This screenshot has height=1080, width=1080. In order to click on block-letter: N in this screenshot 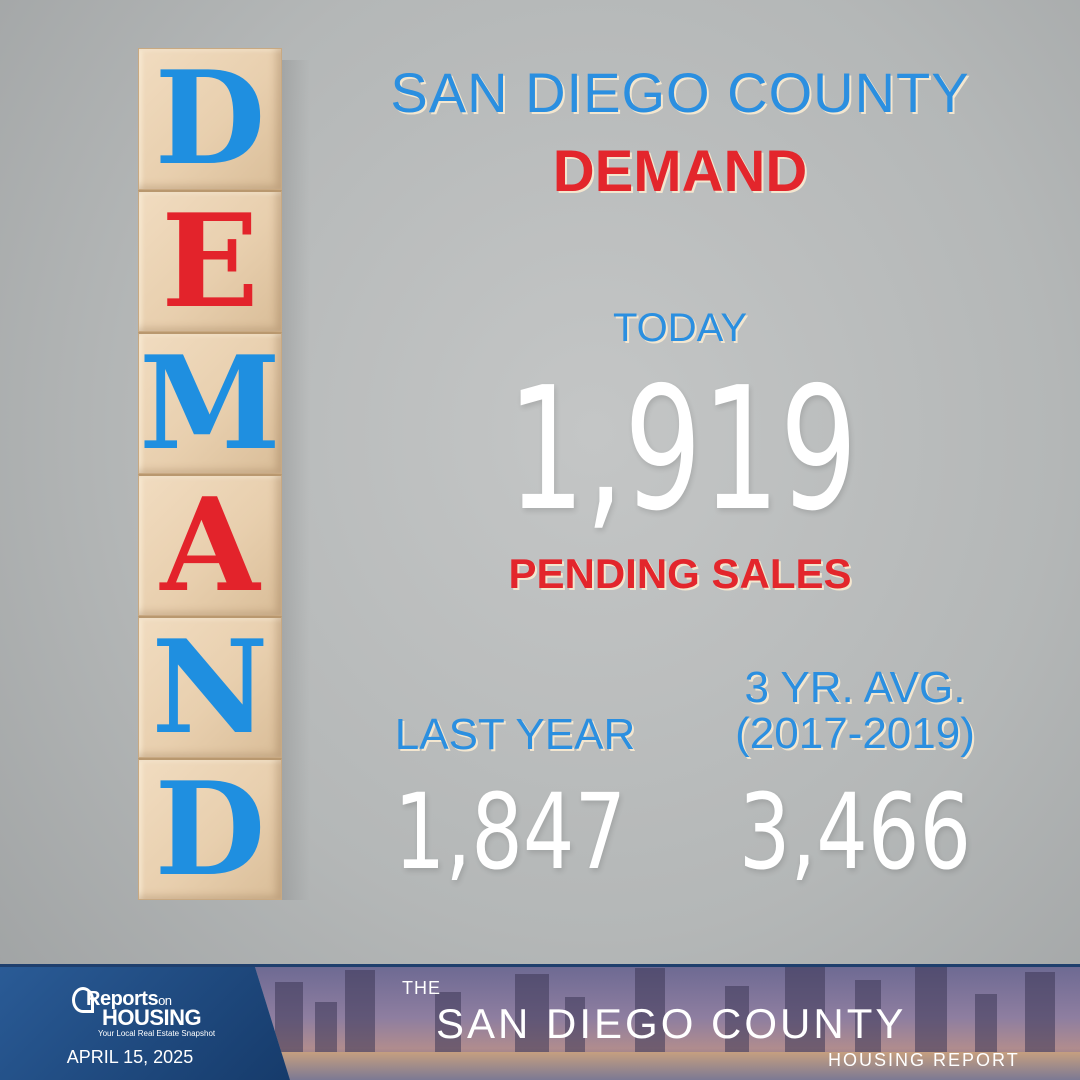, I will do `click(210, 687)`.